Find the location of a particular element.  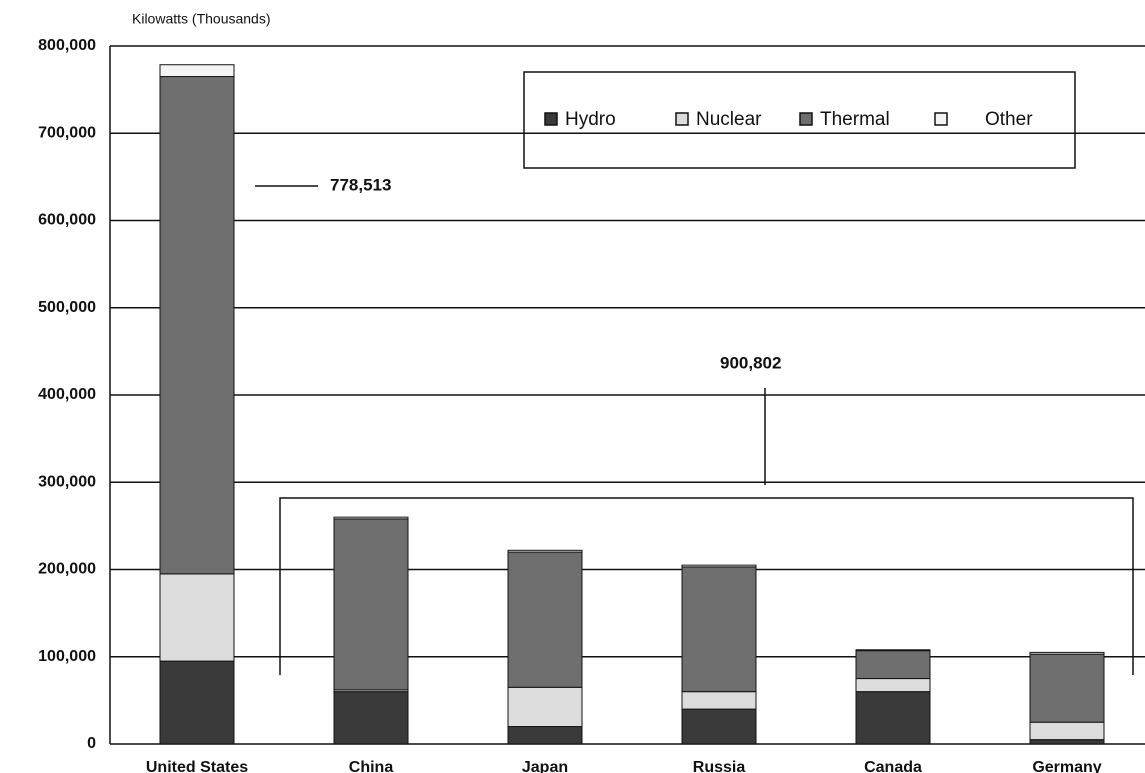

y-tick-label: 300,000 is located at coordinates (67, 481).